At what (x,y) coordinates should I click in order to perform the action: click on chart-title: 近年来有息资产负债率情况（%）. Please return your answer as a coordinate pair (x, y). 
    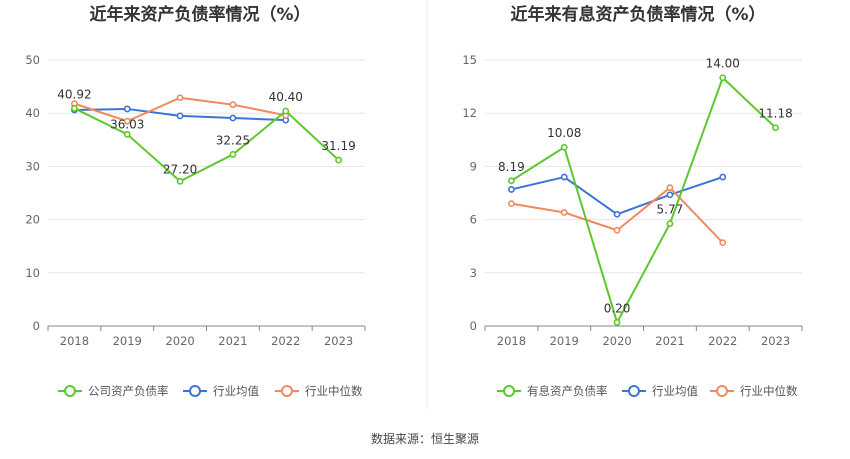
    Looking at the image, I should click on (637, 14).